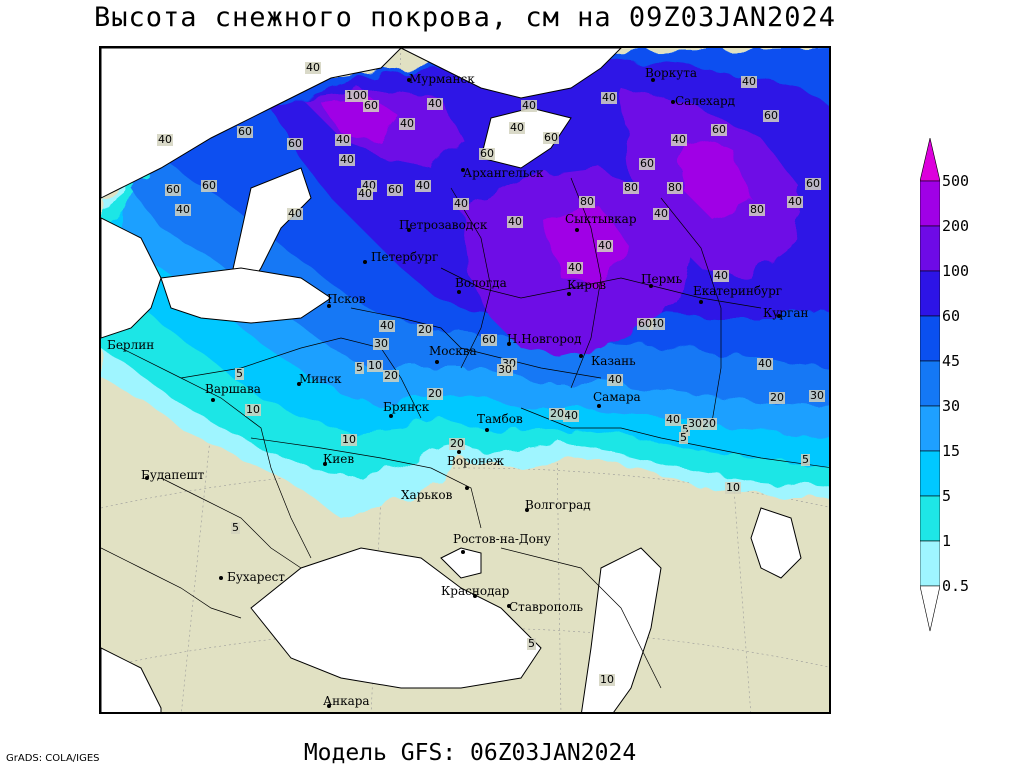 Image resolution: width=1024 pixels, height=768 pixels. What do you see at coordinates (705, 101) in the screenshot?
I see `city-label: Салехард` at bounding box center [705, 101].